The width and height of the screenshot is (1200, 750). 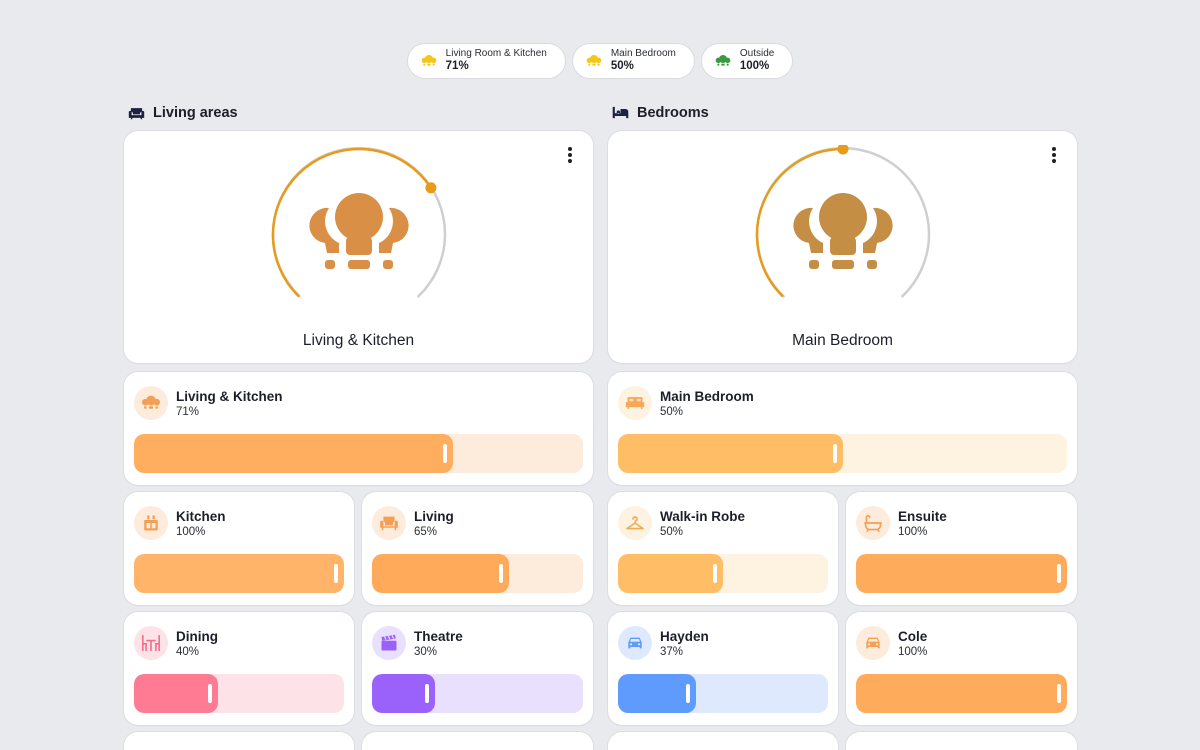 What do you see at coordinates (486, 61) in the screenshot?
I see `chip-living-room-kitchen: Living Room & Kitchen 71%` at bounding box center [486, 61].